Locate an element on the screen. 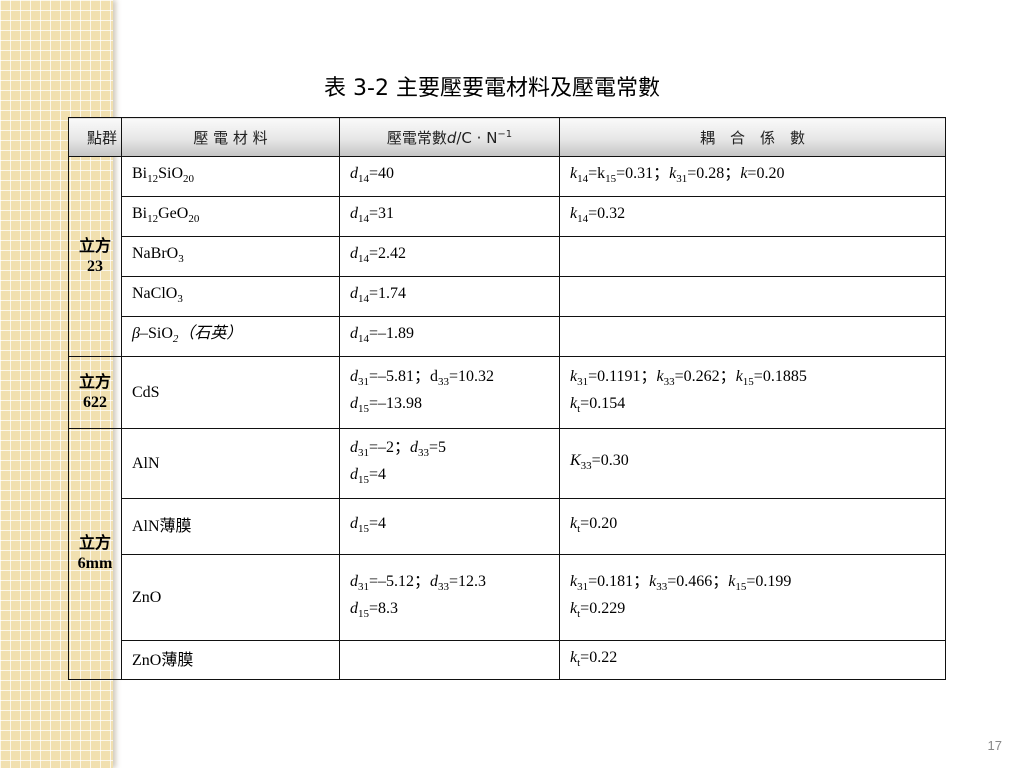 The width and height of the screenshot is (1024, 768). table-row: NaBrO3 d14=2.42 is located at coordinates (507, 256).